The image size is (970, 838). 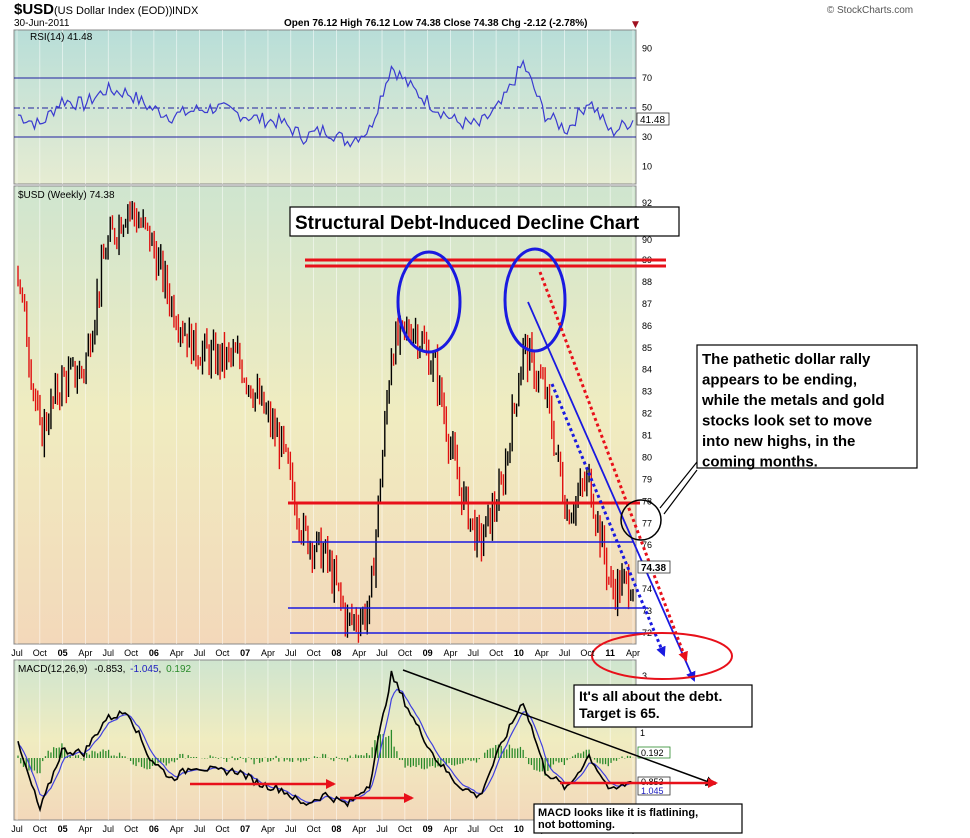 What do you see at coordinates (647, 523) in the screenshot?
I see `price-tick-label: 77` at bounding box center [647, 523].